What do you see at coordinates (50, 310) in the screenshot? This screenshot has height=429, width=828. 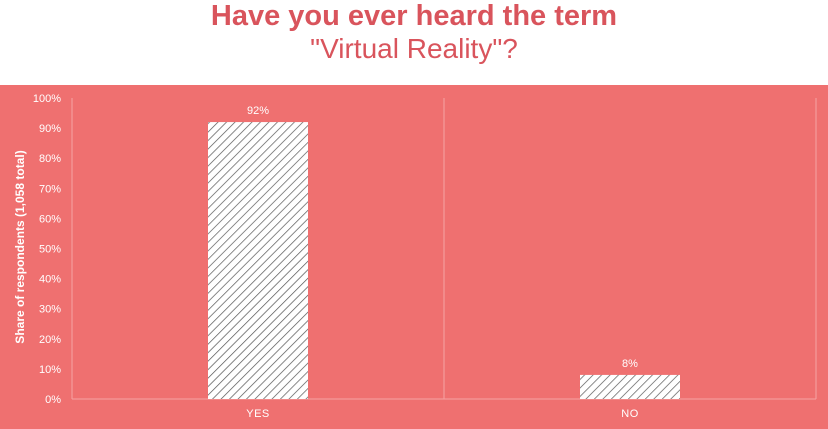 I see `y-tick-label: 30%` at bounding box center [50, 310].